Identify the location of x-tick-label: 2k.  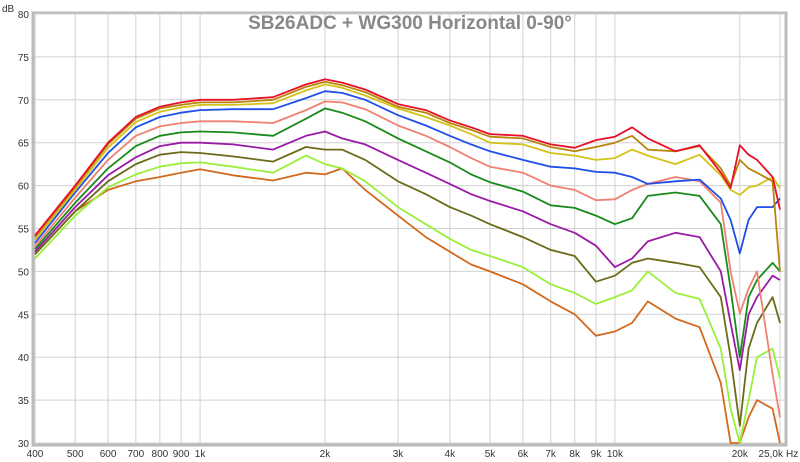
(326, 454).